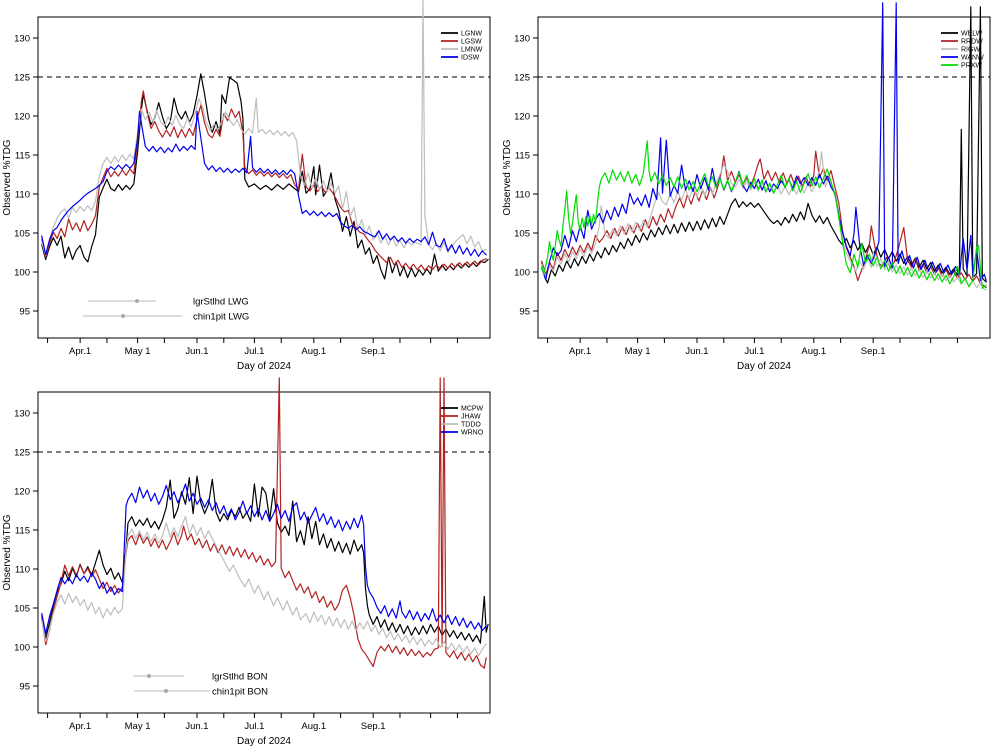 The height and width of the screenshot is (750, 1000). What do you see at coordinates (764, 221) in the screenshot?
I see `series-line-RIGW` at bounding box center [764, 221].